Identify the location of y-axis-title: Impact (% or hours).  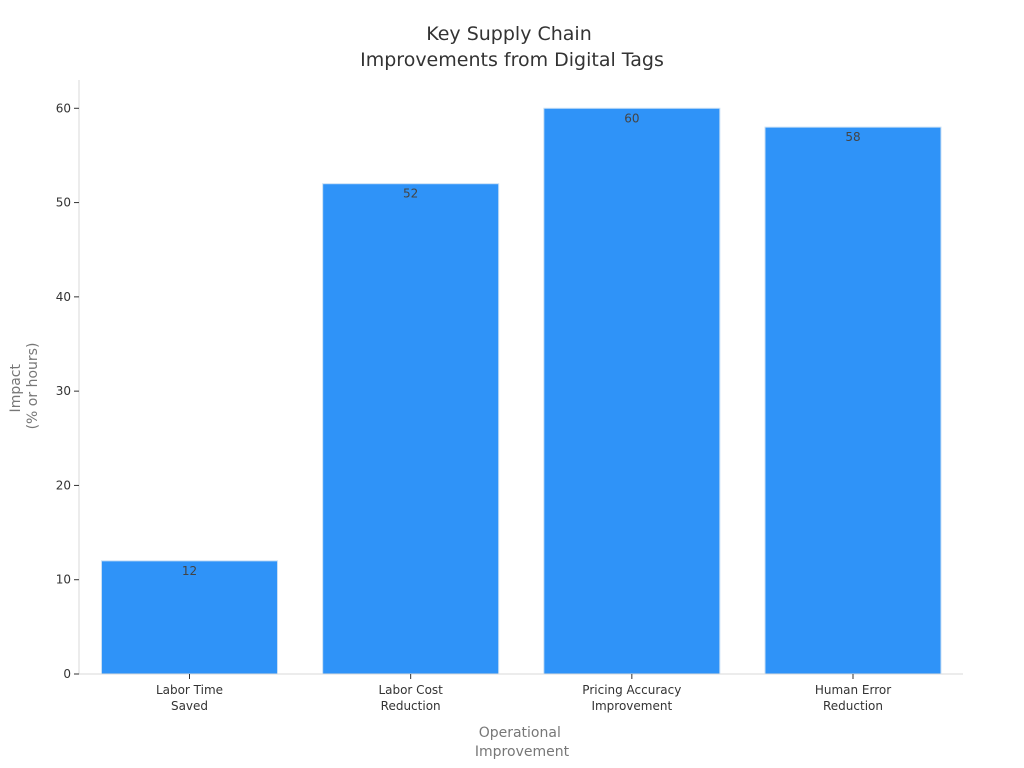
(24, 386).